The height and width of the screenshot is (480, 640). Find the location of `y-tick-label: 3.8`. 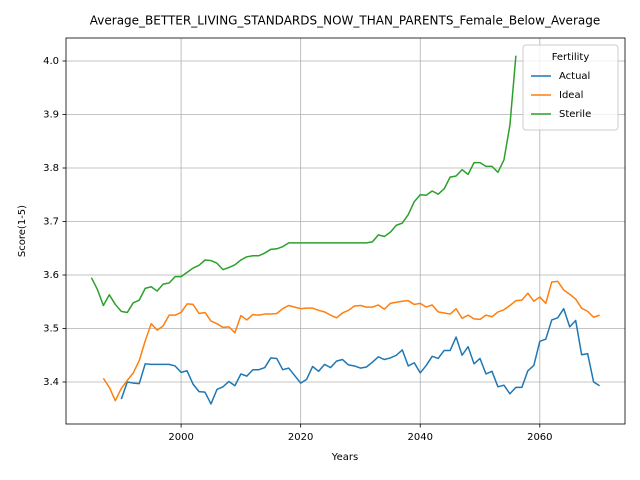

y-tick-label: 3.8 is located at coordinates (51, 168).